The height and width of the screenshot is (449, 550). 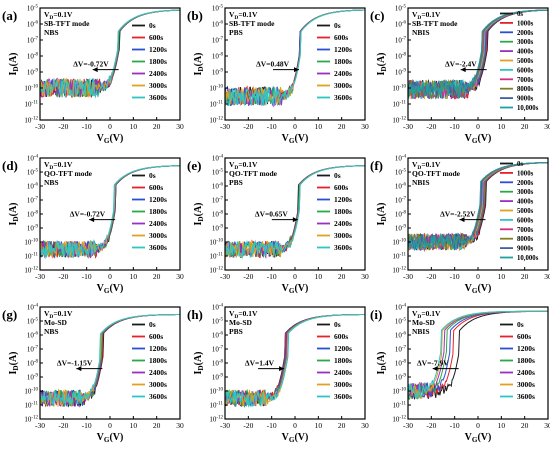 What do you see at coordinates (376, 165) in the screenshot?
I see `panel-letter: (f)` at bounding box center [376, 165].